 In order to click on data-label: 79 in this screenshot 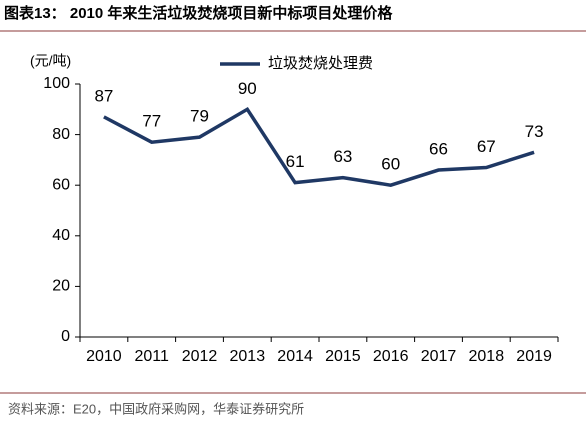, I will do `click(199, 116)`.